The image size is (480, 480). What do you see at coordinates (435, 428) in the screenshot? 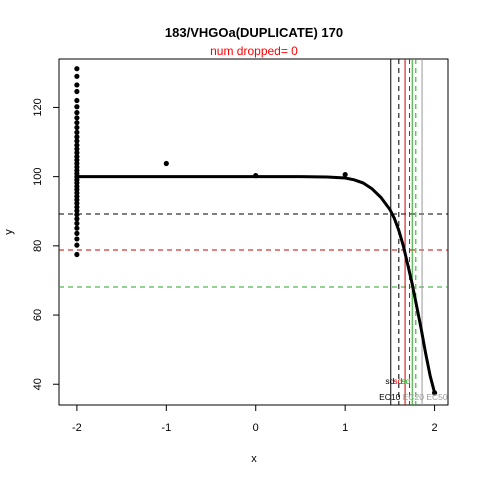
I see `x-tick-label: 2` at bounding box center [435, 428].